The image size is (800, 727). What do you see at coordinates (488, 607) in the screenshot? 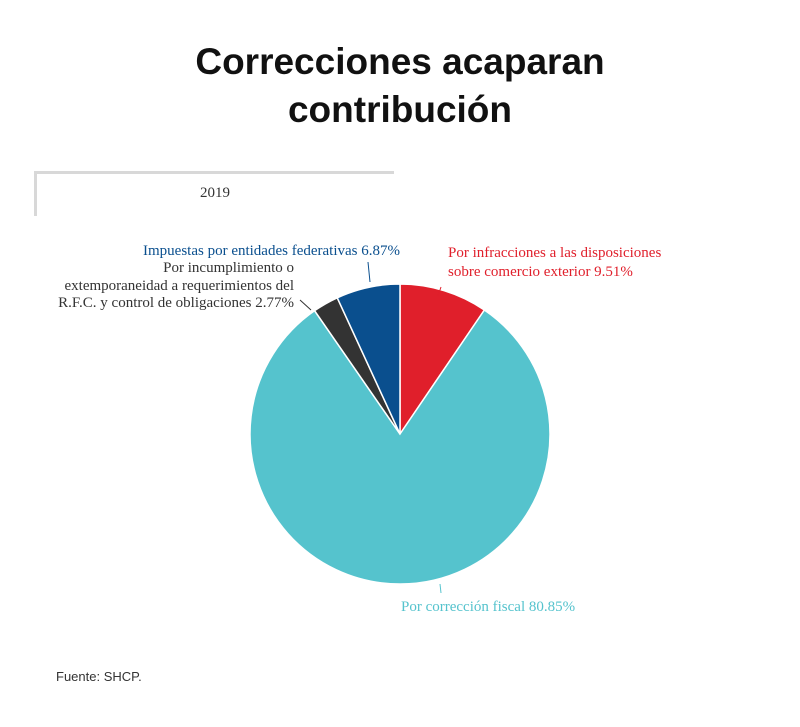
I see `label-correccion-fiscal-line-1: Por corrección fiscal 80.85%` at bounding box center [488, 607].